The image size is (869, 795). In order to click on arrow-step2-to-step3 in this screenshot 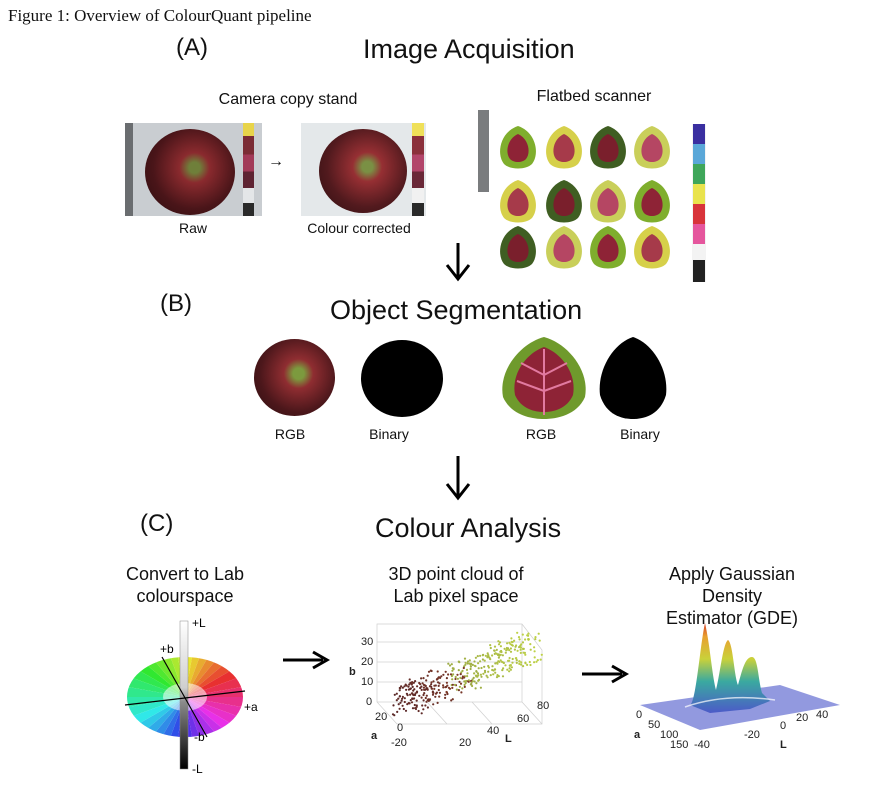, I will do `click(606, 674)`.